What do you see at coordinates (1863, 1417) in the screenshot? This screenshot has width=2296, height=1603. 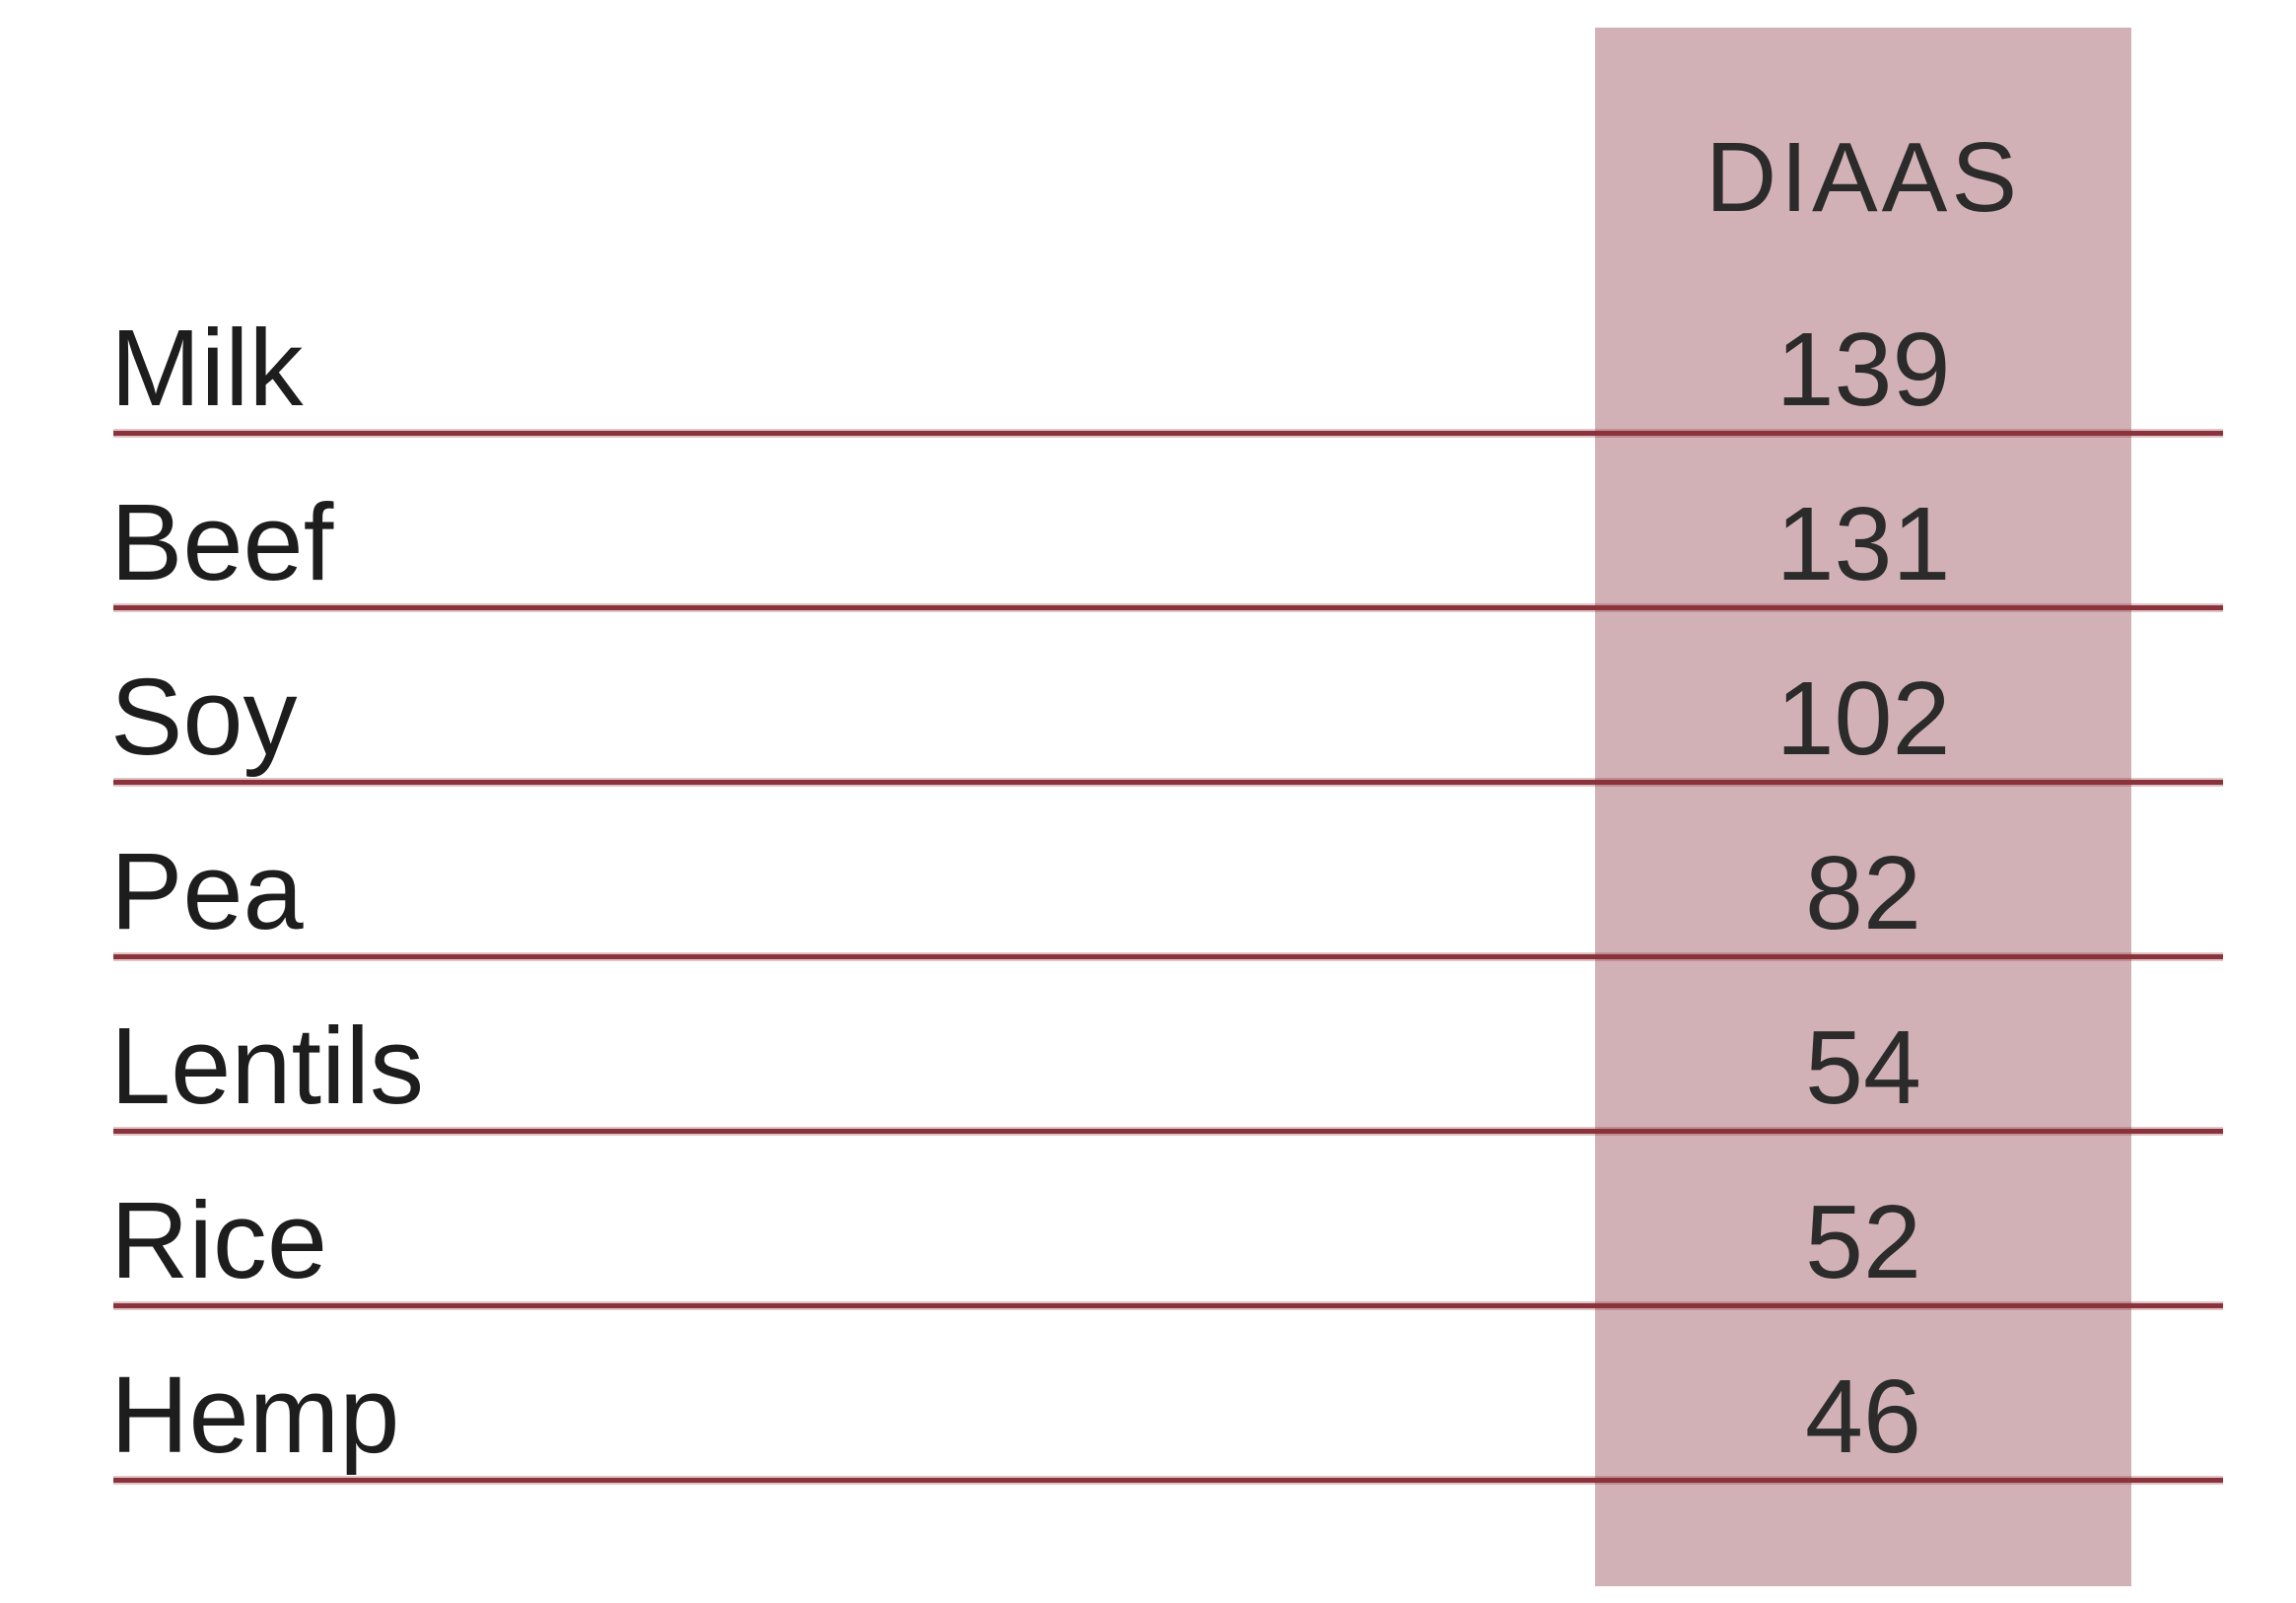 I see `row-value: 46` at bounding box center [1863, 1417].